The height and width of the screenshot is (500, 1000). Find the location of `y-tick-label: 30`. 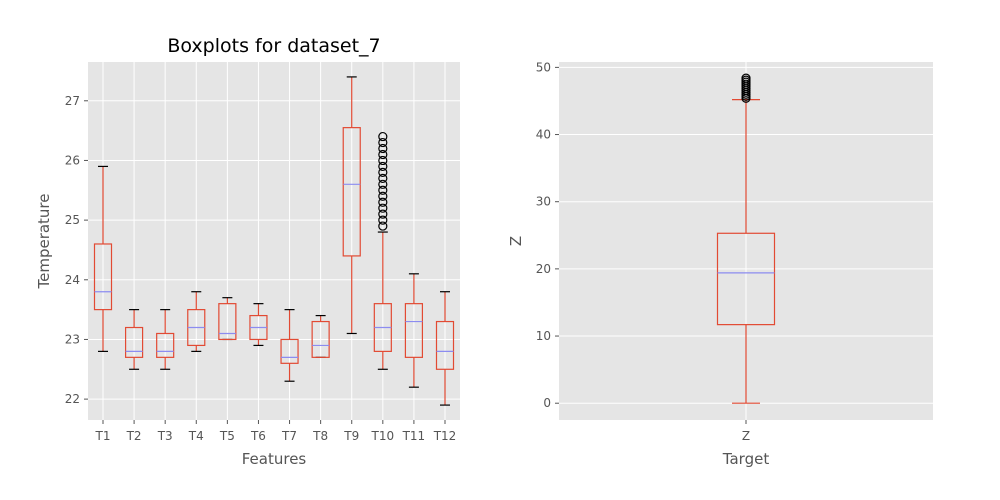

y-tick-label: 30 is located at coordinates (543, 202).